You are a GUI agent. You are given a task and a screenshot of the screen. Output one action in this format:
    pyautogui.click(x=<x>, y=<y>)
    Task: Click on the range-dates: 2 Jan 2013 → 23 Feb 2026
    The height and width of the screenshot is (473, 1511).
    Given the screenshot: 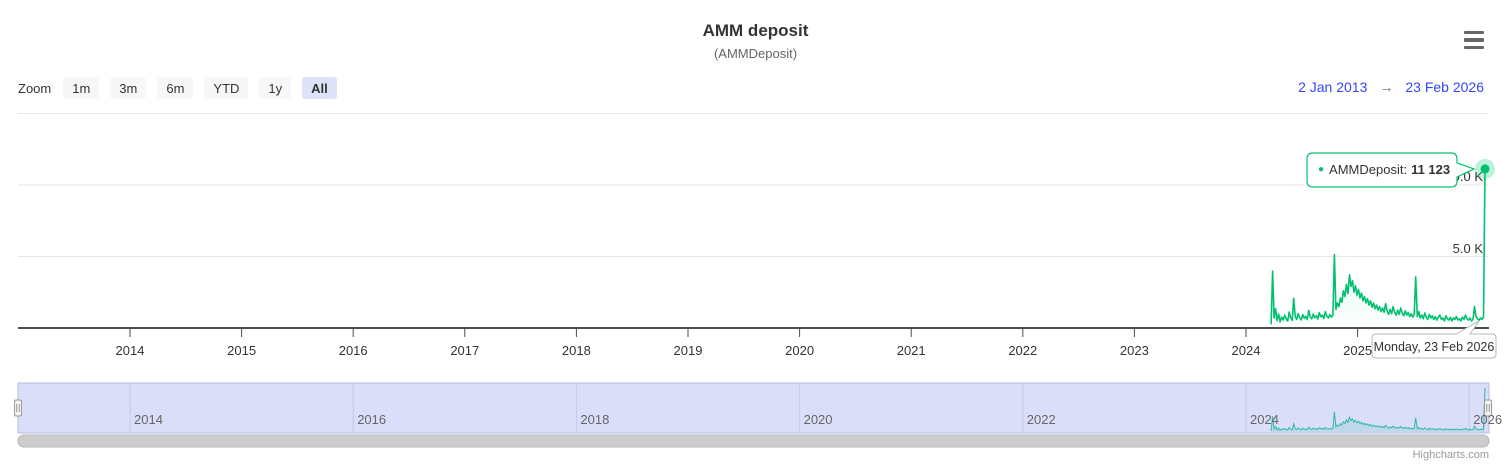 What is the action you would take?
    pyautogui.click(x=1391, y=87)
    